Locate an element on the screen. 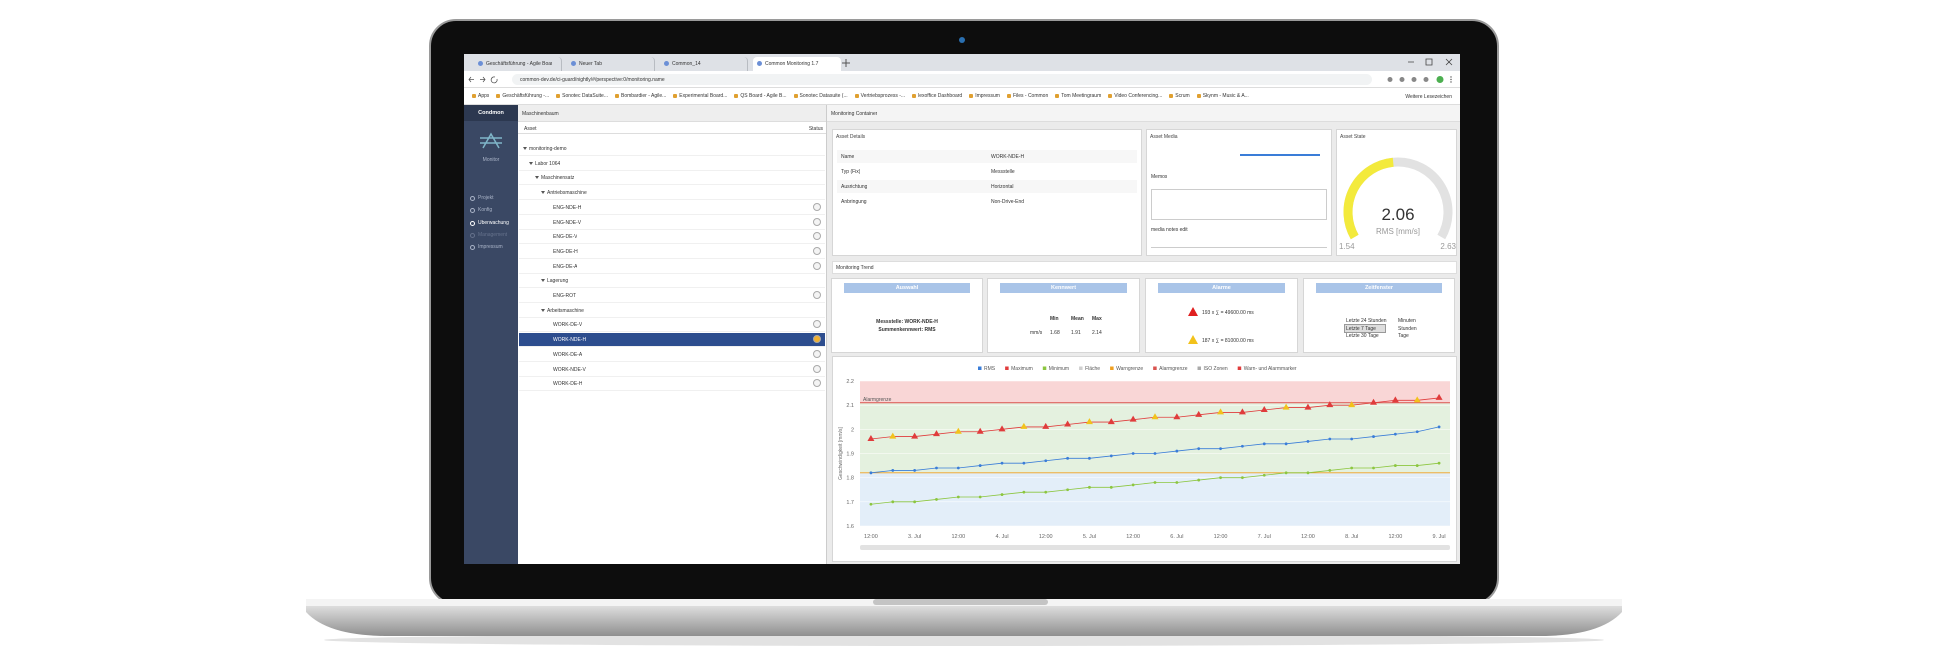 The image size is (1946, 650). legend-label: RMS is located at coordinates (990, 369).